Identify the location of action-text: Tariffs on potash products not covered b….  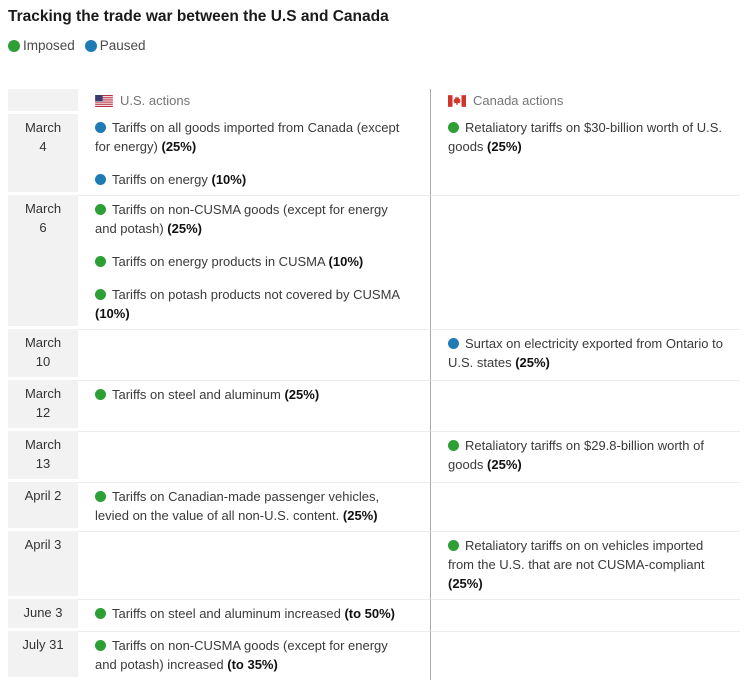
(256, 294).